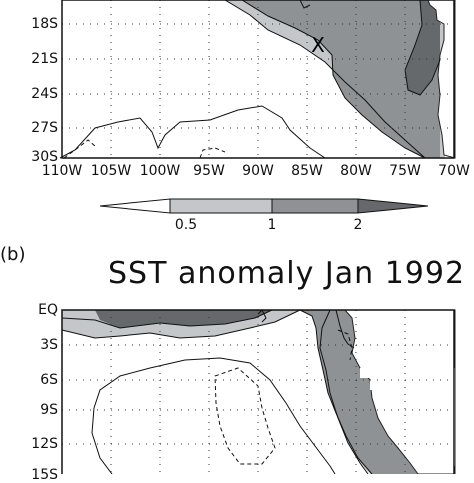  What do you see at coordinates (49, 345) in the screenshot?
I see `lat-label-3s: 3S` at bounding box center [49, 345].